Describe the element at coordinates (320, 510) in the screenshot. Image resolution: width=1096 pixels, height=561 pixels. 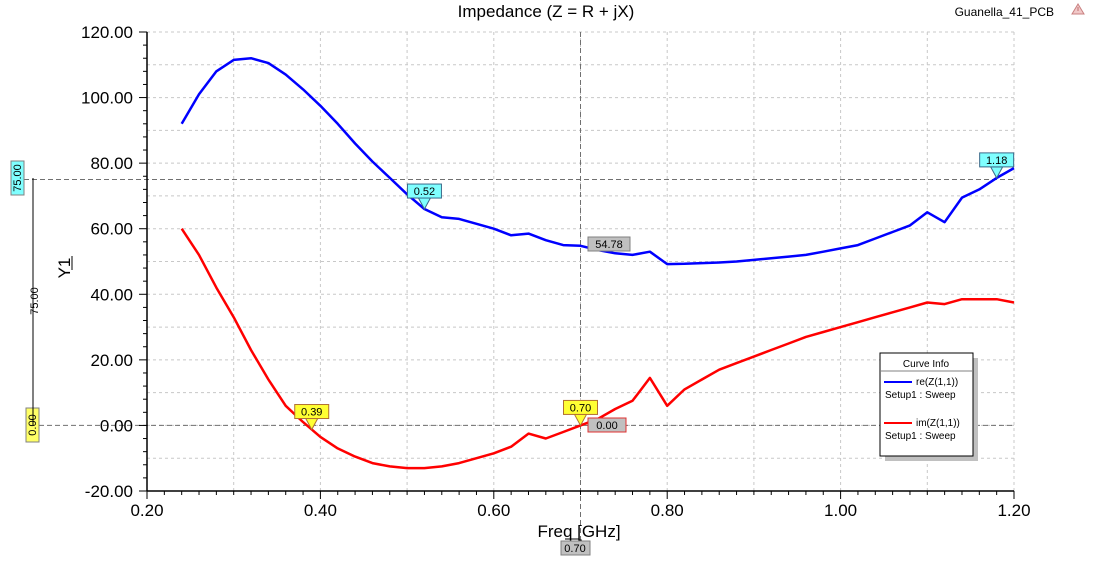
I see `x-tick-label: 0.40` at that location.